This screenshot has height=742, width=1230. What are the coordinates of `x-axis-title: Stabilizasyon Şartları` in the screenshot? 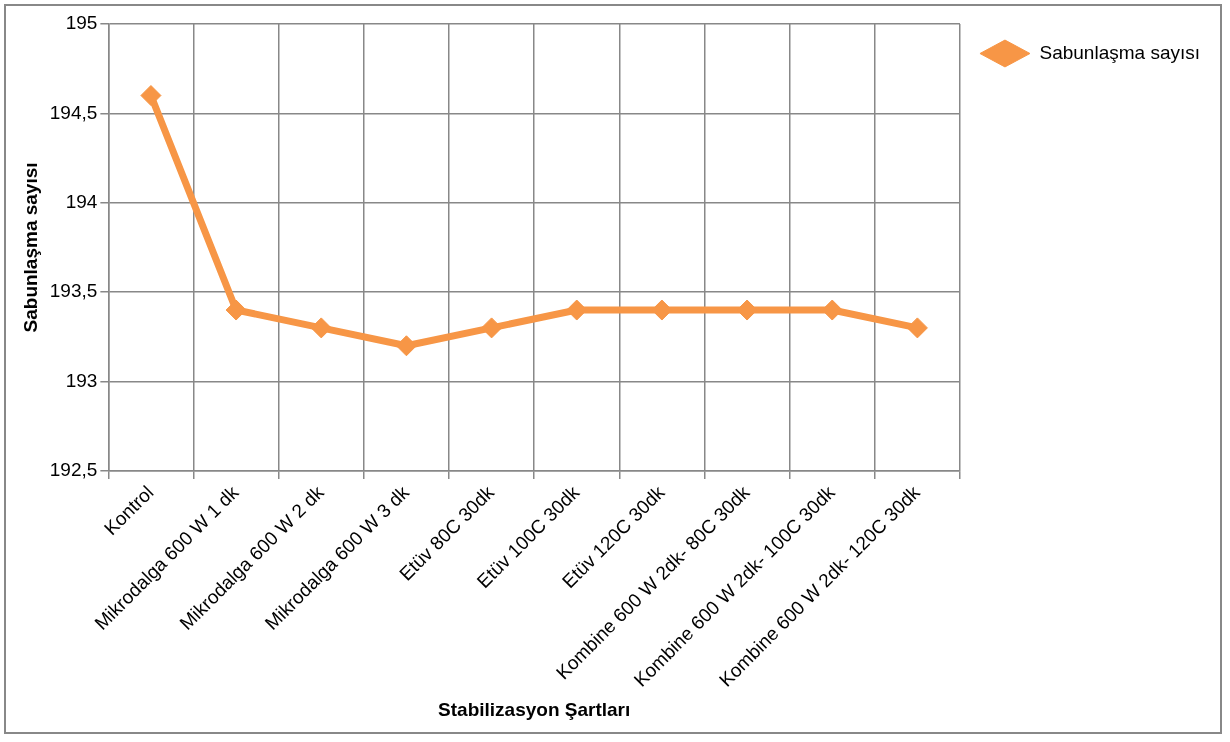 It's located at (534, 709).